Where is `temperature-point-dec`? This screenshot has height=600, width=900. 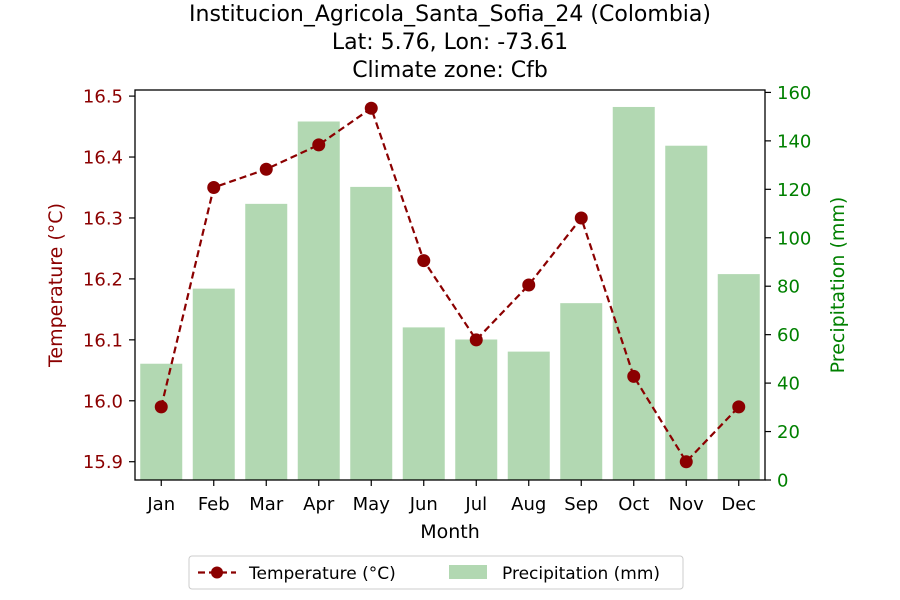 temperature-point-dec is located at coordinates (739, 407).